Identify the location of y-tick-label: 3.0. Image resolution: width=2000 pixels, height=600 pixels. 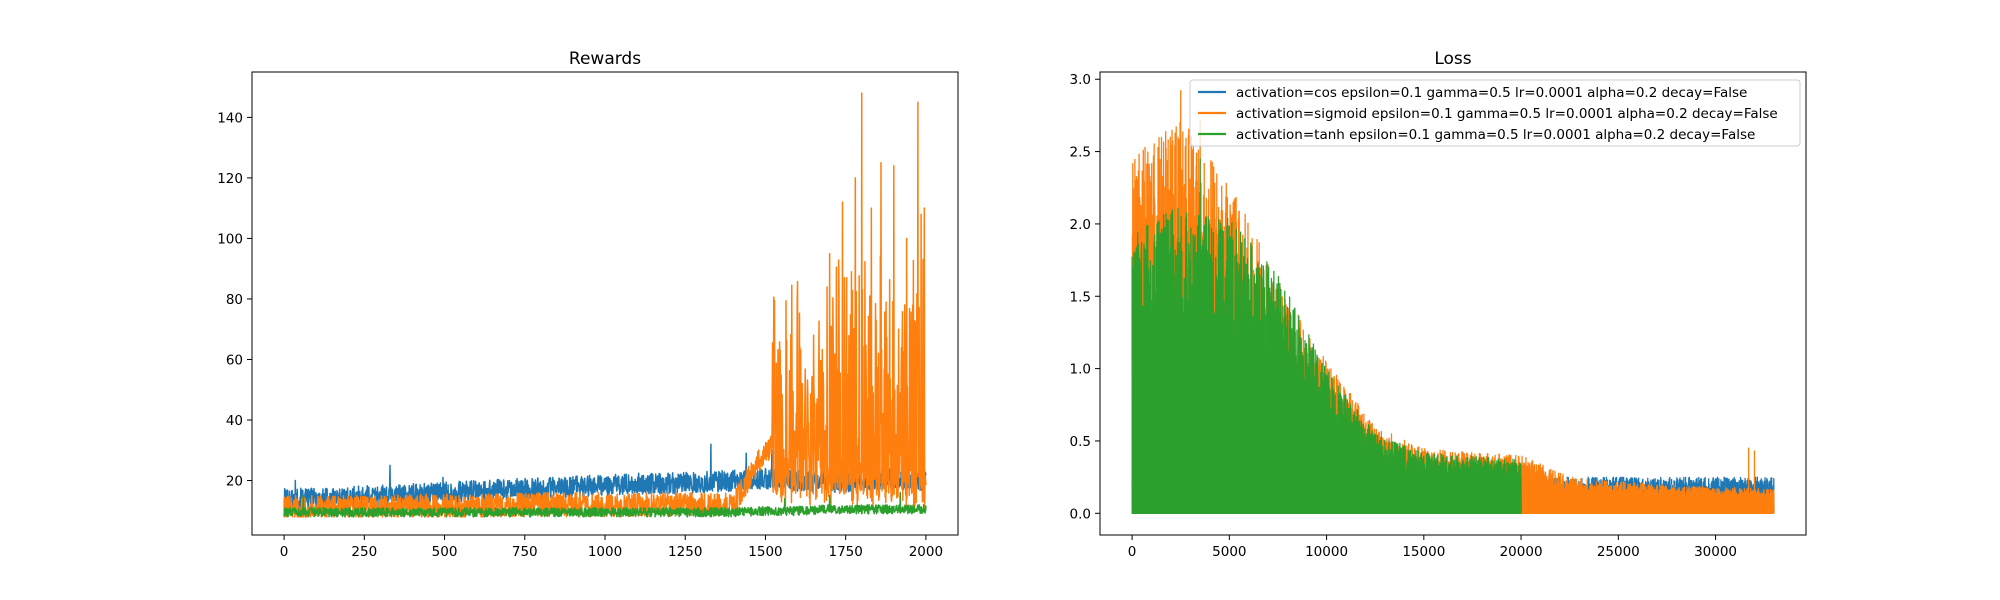
(1080, 80).